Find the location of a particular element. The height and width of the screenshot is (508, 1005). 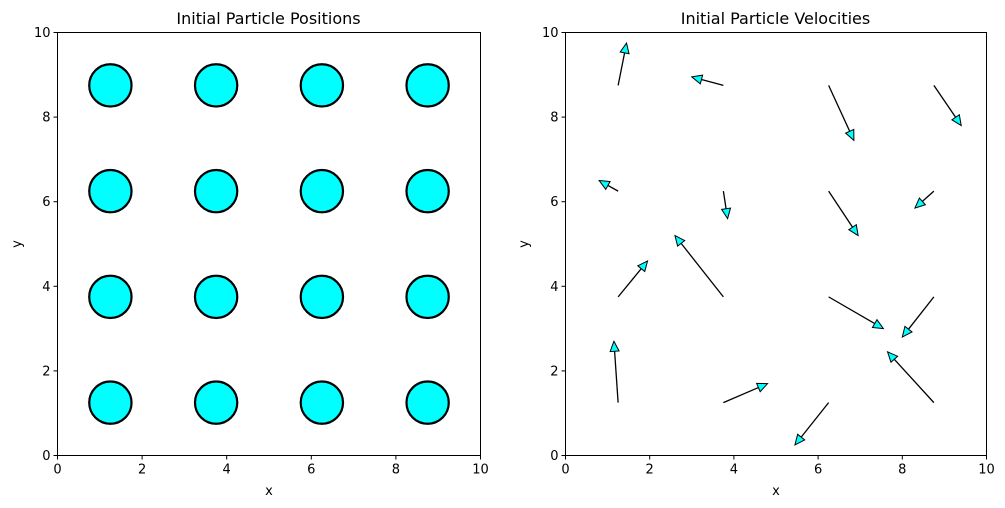

positions-x-tick-label: 2 is located at coordinates (142, 470).